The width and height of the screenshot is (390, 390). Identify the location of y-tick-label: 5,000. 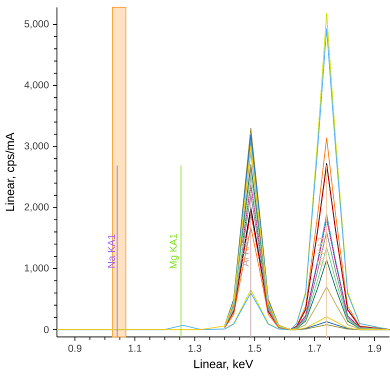
(36, 24).